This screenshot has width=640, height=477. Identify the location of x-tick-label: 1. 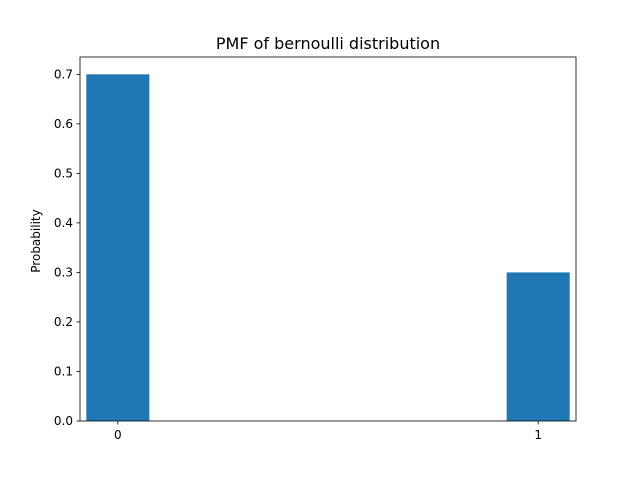
(538, 435).